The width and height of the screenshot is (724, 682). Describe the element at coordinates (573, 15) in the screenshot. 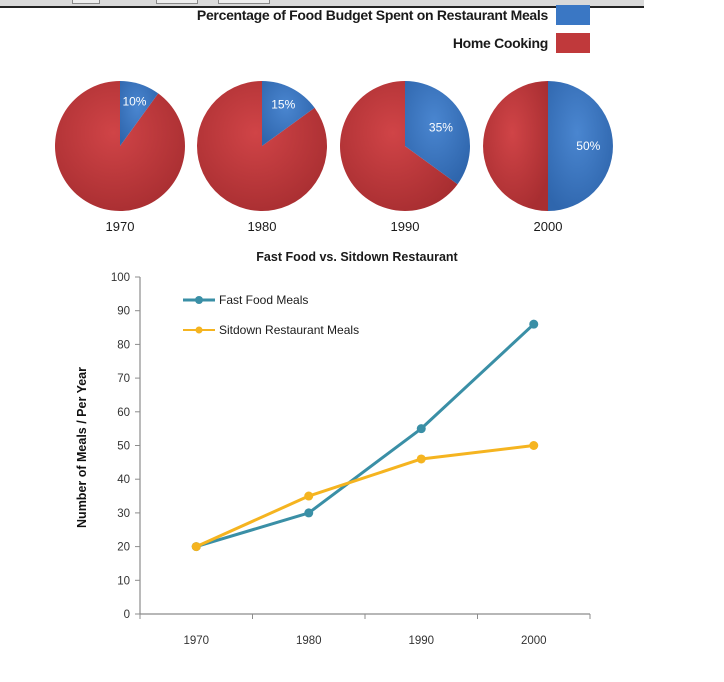

I see `pie-legend-restaurant-swatch` at that location.